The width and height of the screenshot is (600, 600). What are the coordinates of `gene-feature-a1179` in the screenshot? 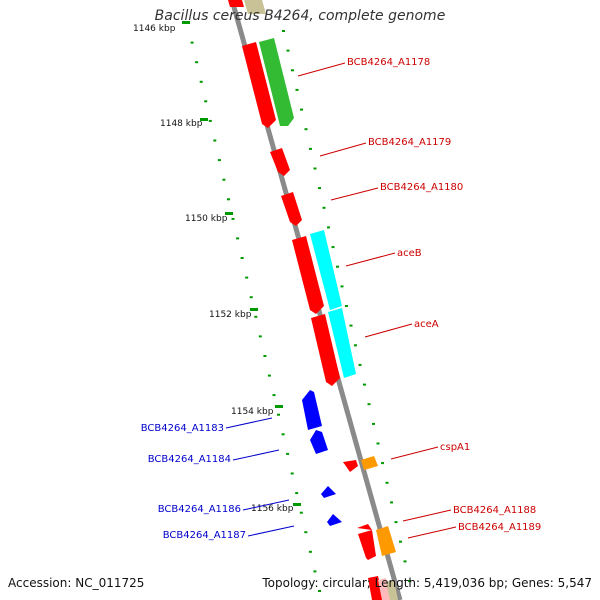 It's located at (280, 162).